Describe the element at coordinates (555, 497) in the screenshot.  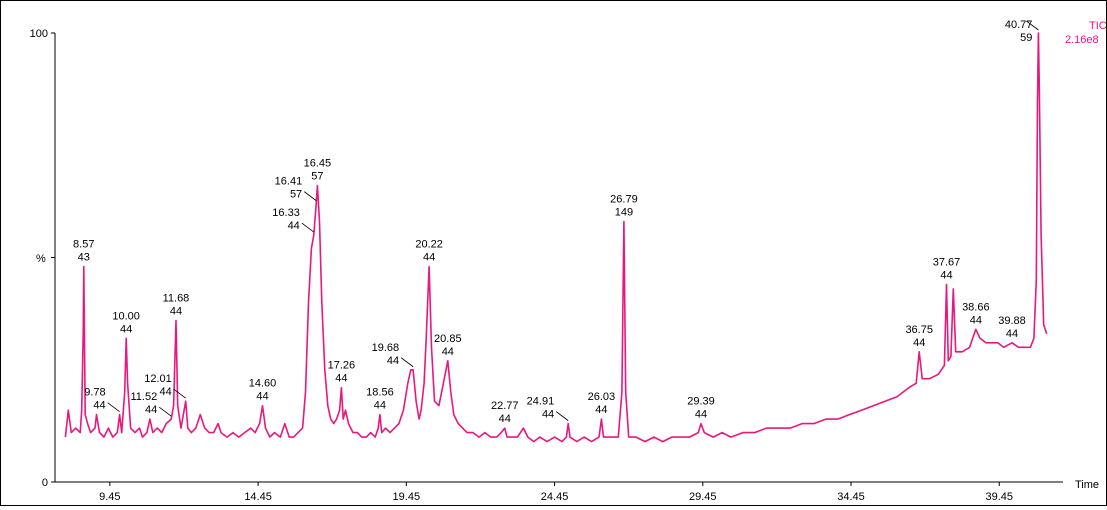
I see `x-tick-label: 24.45` at that location.